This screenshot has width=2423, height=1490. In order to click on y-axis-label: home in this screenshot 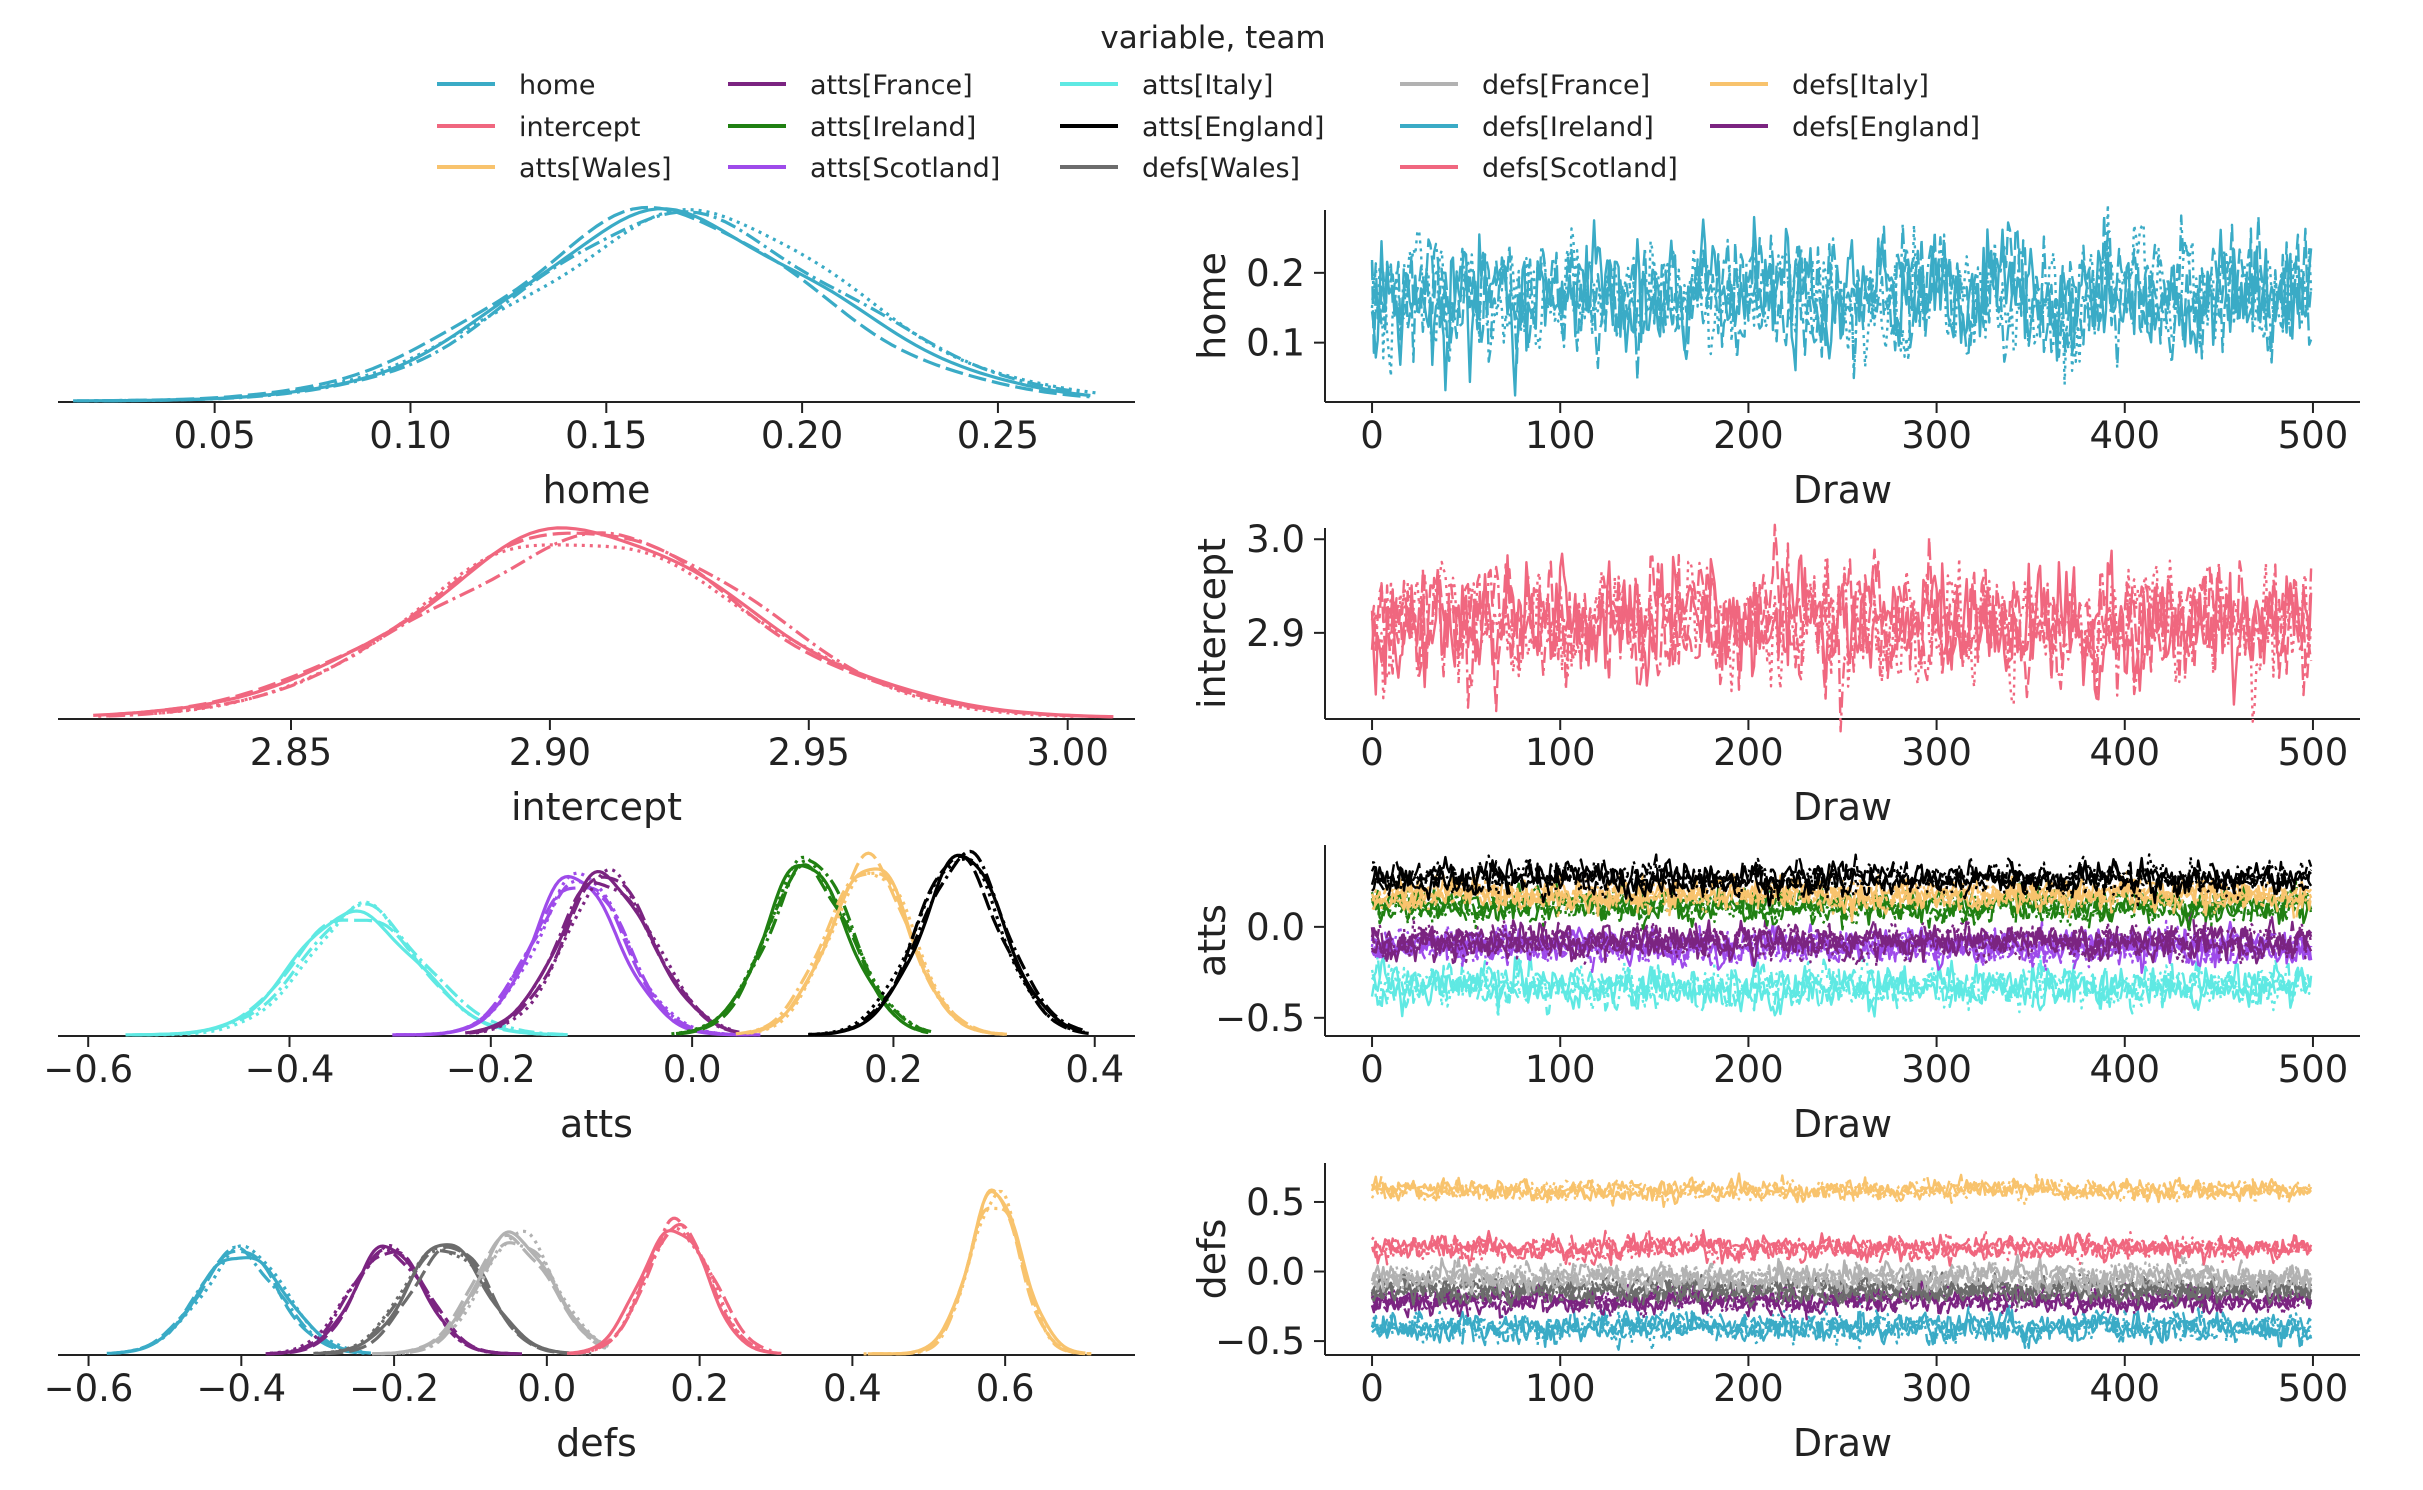, I will do `click(1212, 306)`.